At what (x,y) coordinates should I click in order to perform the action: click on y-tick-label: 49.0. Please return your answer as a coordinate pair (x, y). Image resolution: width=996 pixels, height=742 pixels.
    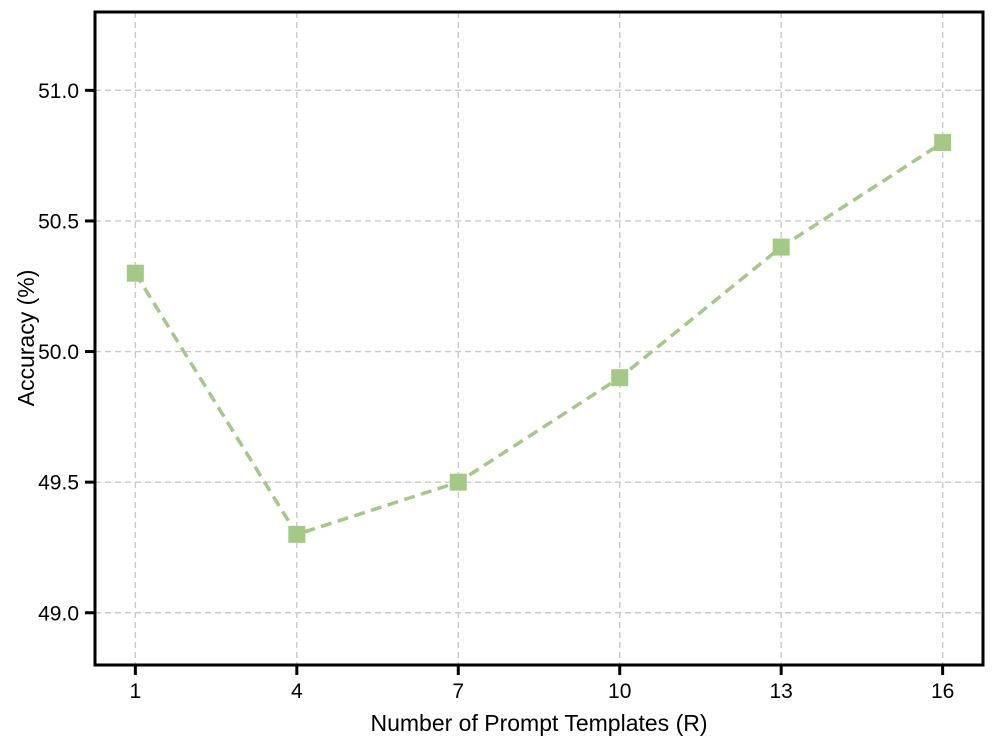
    Looking at the image, I should click on (58, 613).